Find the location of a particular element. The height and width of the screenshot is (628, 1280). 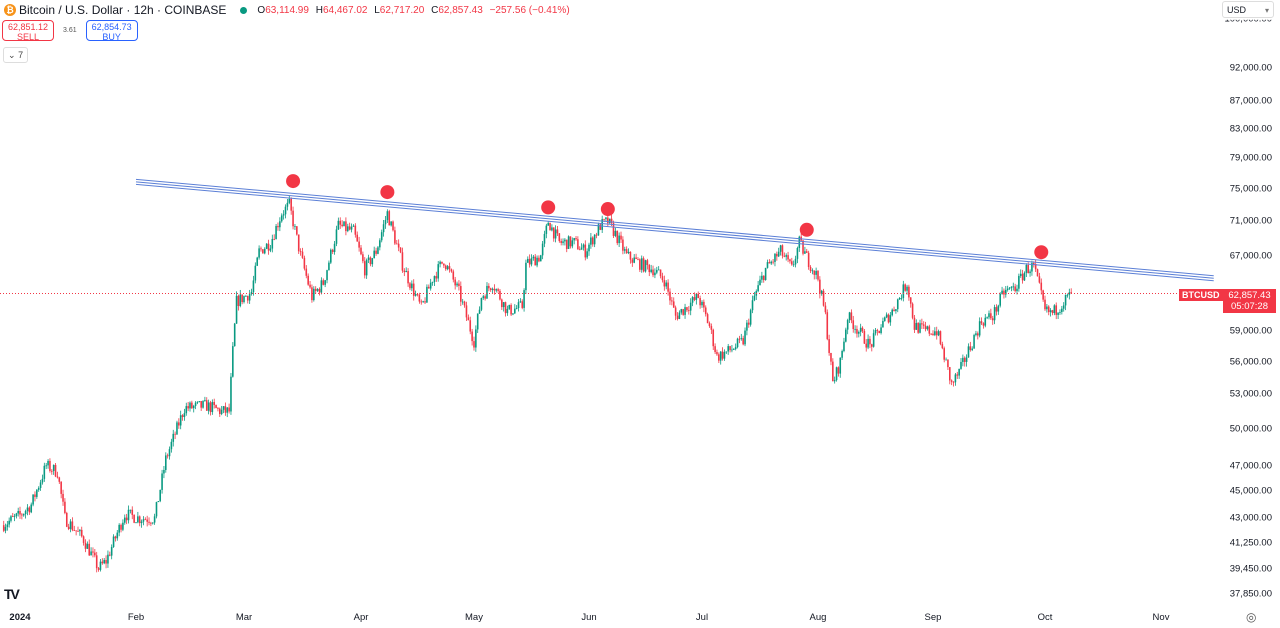

price-tick: 59,000.00 is located at coordinates (1250, 331).